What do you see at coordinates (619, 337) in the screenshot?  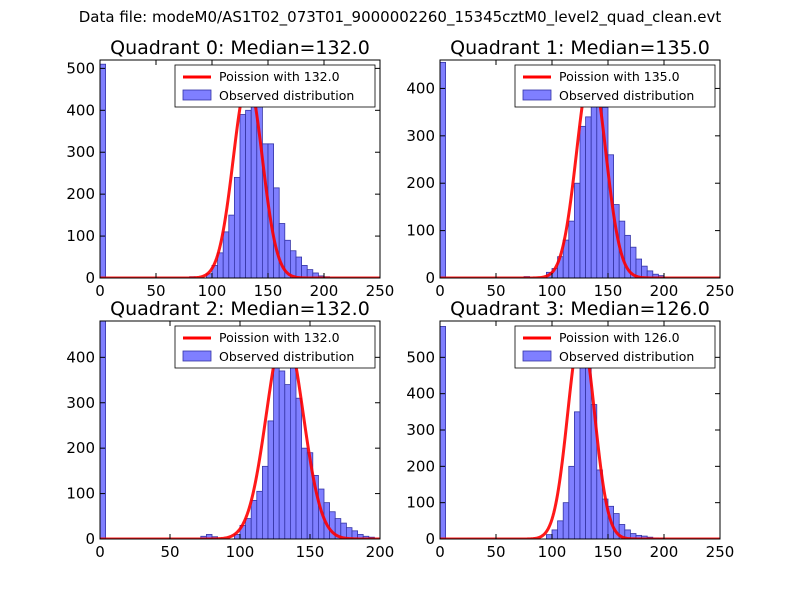 I see `legend-entry-poisson: Poission with 126.0` at bounding box center [619, 337].